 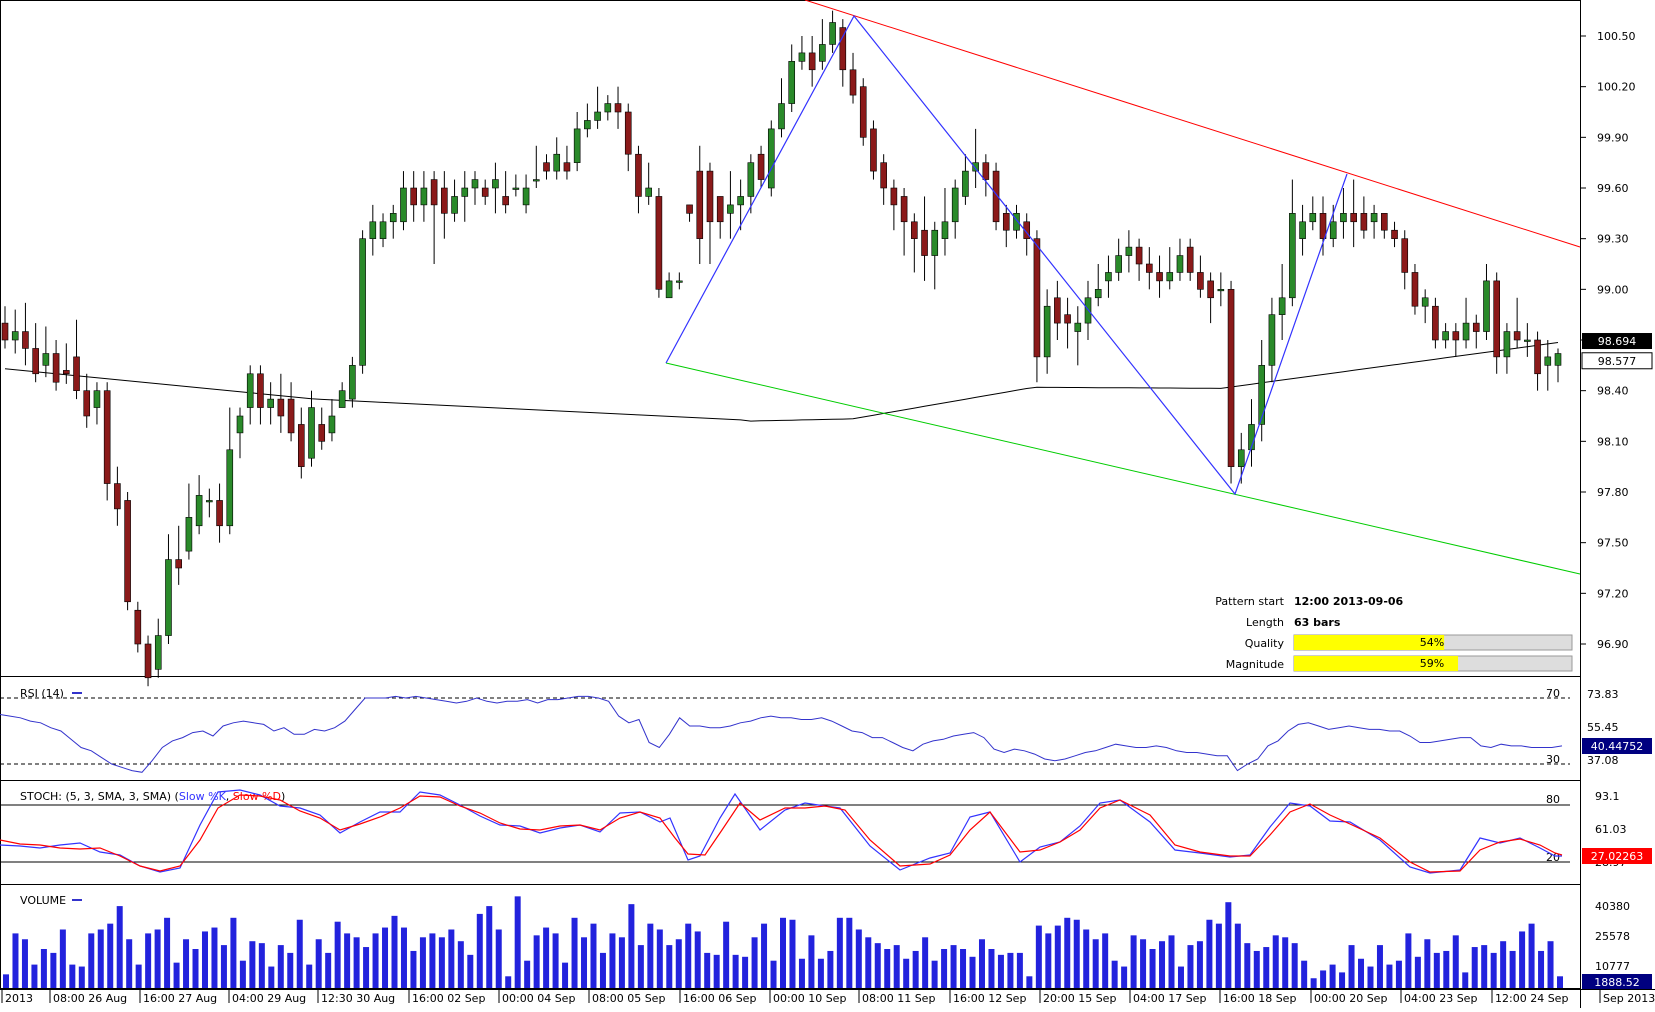 What do you see at coordinates (1079, 998) in the screenshot?
I see `time-tick-label: 20:00 15 Sep` at bounding box center [1079, 998].